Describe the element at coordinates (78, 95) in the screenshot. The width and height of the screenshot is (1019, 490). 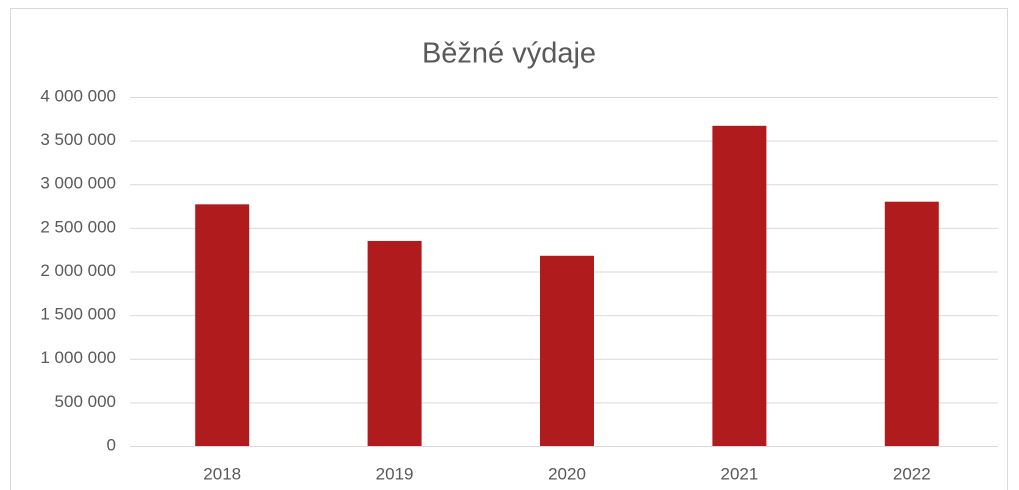
I see `y-tick-label: 4 000 000` at that location.